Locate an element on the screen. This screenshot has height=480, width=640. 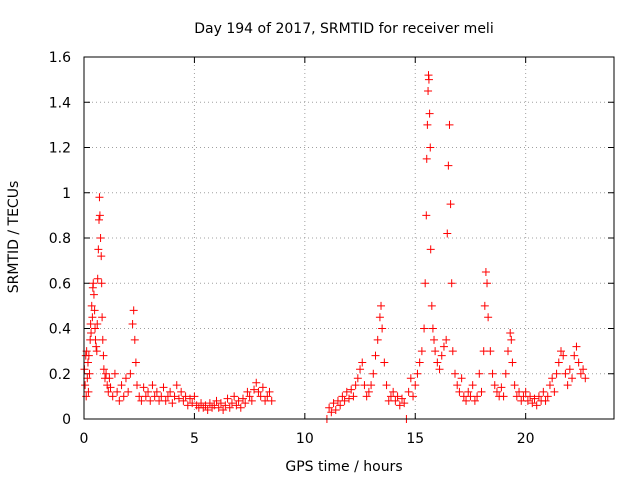
y-tick-label: 0.8 is located at coordinates (60, 239).